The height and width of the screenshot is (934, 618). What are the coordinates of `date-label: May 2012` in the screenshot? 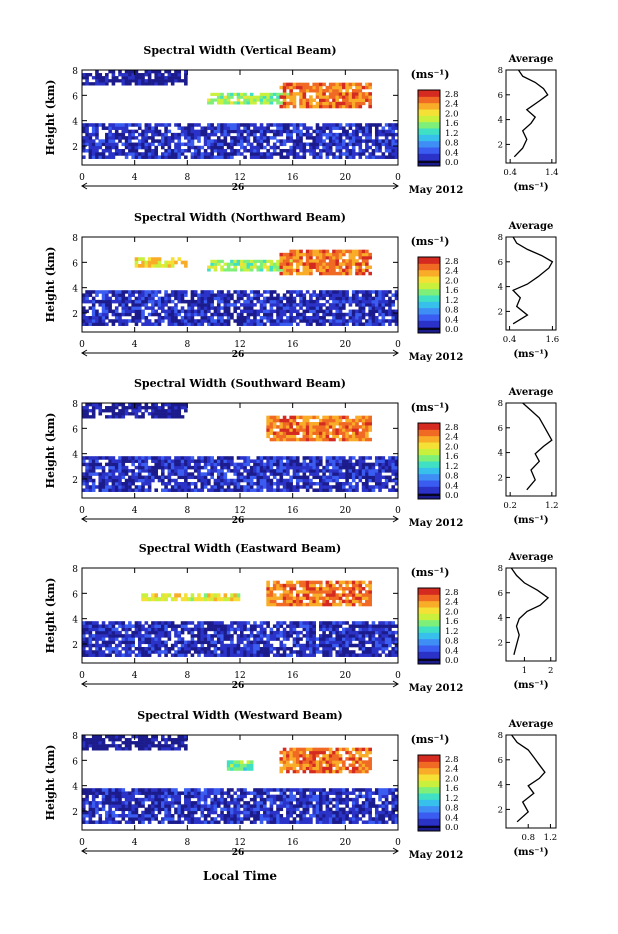 It's located at (436, 357).